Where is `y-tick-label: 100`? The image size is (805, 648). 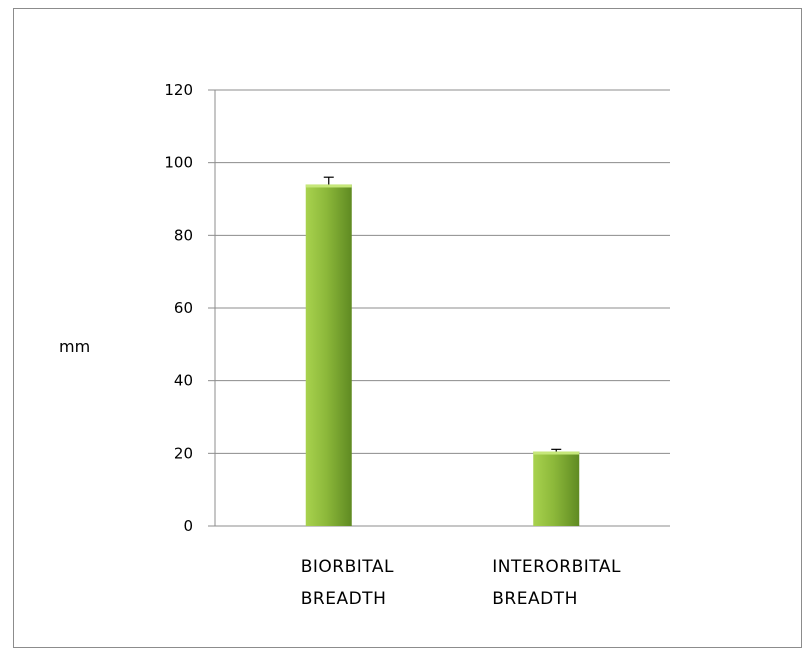
y-tick-label: 100 is located at coordinates (178, 163).